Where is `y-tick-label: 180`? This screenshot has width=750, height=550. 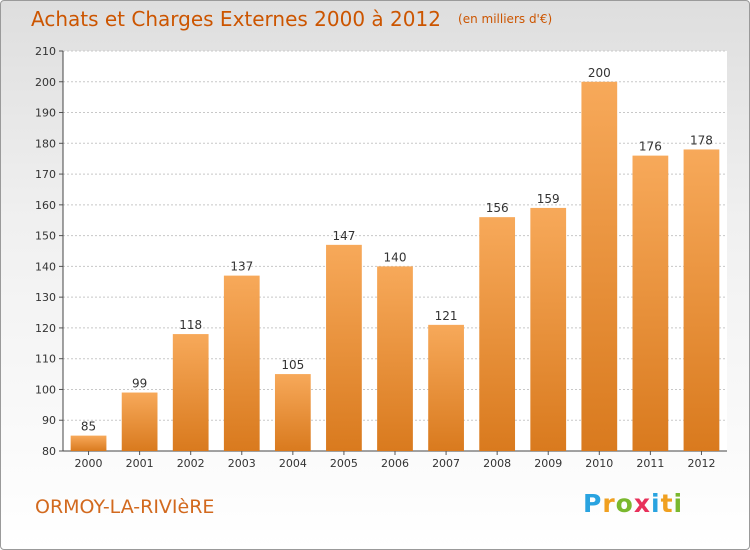
y-tick-label: 180 is located at coordinates (45, 143).